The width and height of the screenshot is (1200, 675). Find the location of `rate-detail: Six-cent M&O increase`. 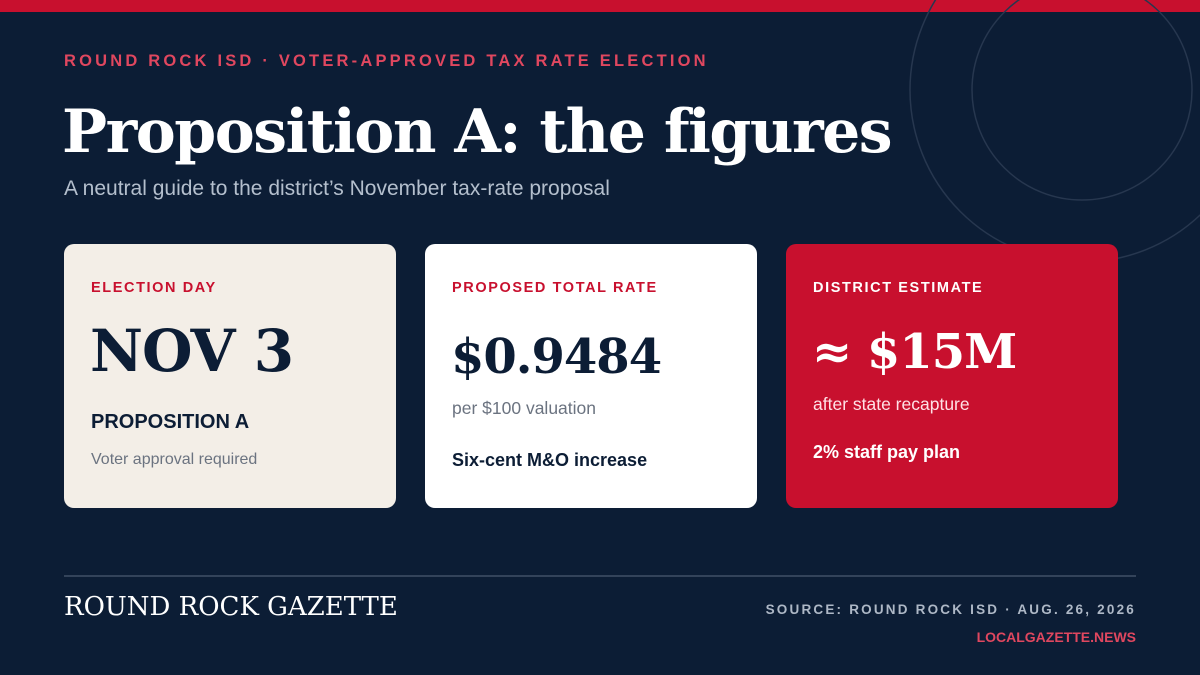

rate-detail: Six-cent M&O increase is located at coordinates (550, 460).